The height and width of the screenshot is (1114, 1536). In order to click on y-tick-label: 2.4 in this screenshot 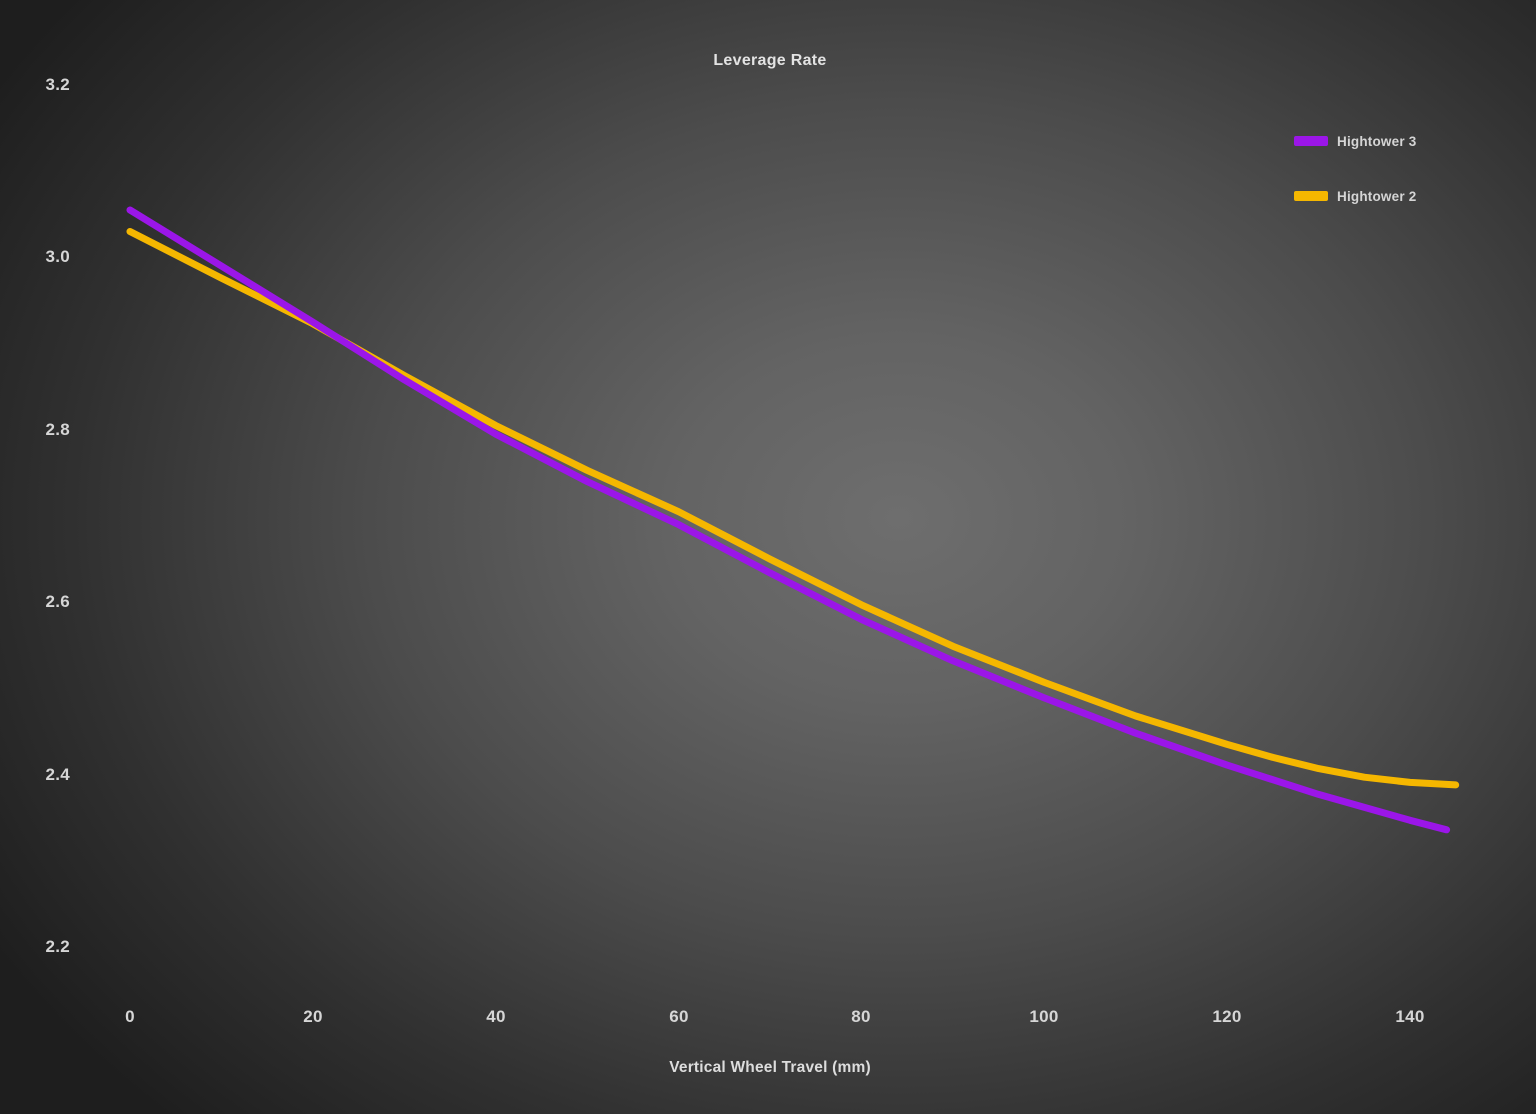, I will do `click(57, 774)`.